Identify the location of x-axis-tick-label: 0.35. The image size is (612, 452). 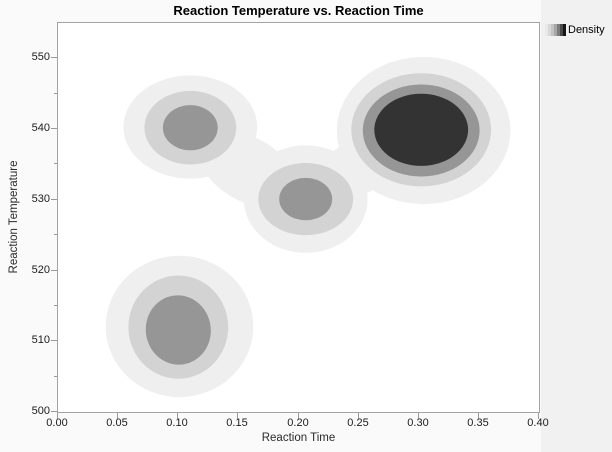
(478, 423).